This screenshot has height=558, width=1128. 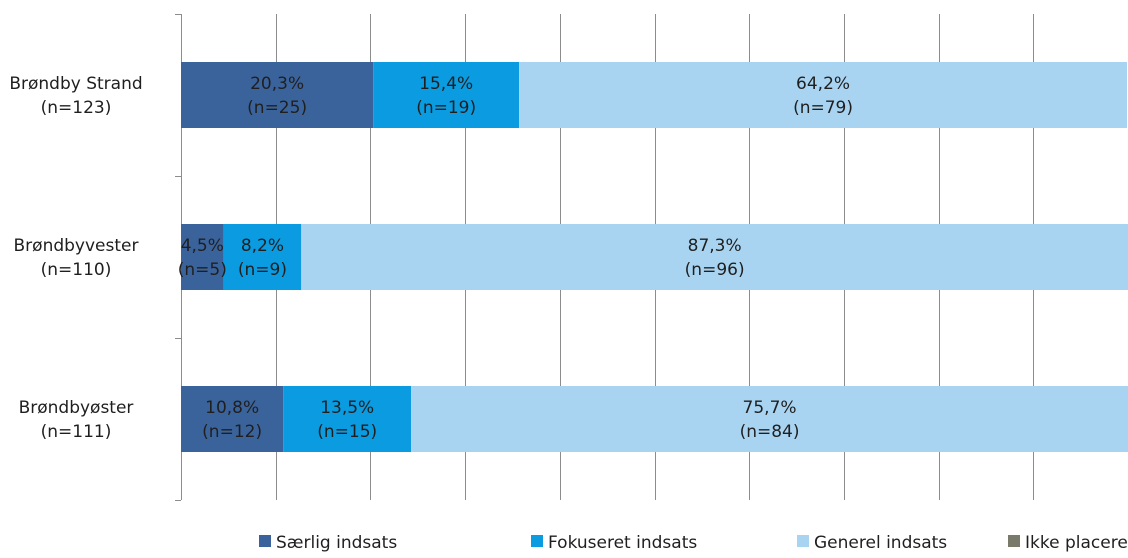 I want to click on data-label-n: (n=96), so click(x=715, y=270).